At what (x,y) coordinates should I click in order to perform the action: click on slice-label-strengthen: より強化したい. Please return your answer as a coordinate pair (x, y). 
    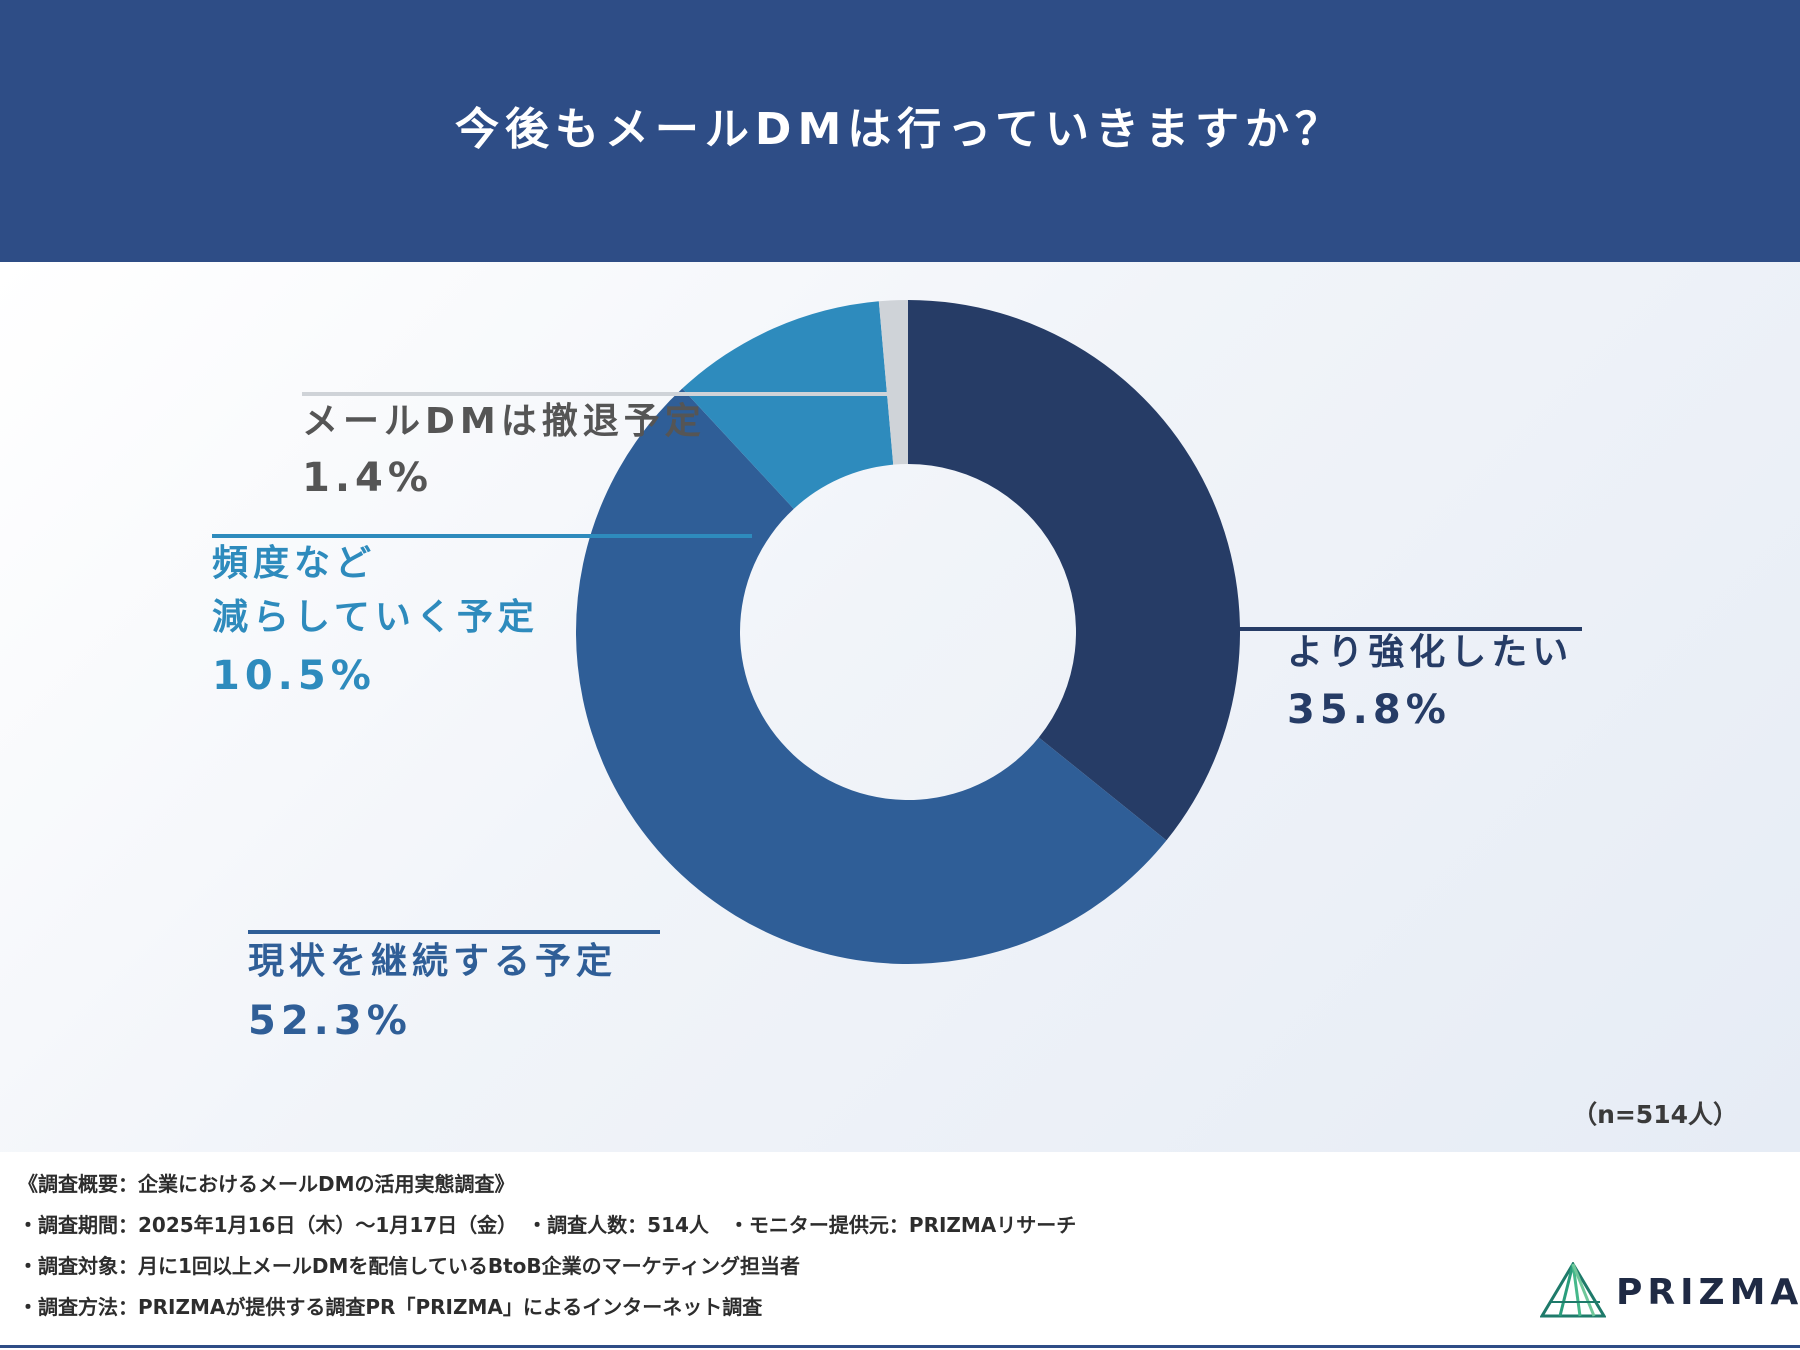
    Looking at the image, I should click on (1430, 652).